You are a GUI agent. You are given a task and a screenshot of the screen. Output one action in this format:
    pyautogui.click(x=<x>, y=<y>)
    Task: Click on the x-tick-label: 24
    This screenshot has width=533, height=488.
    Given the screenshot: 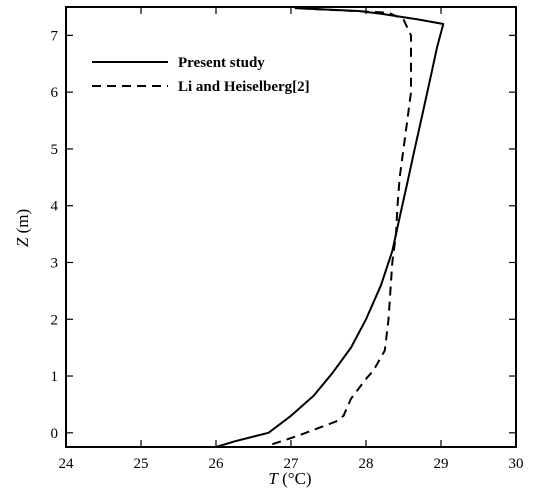 What is the action you would take?
    pyautogui.click(x=67, y=464)
    